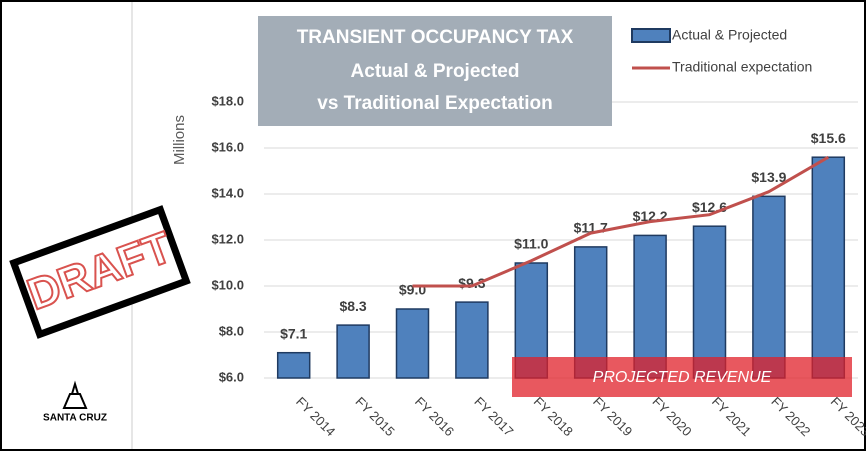 The image size is (866, 451). I want to click on title-box, so click(435, 71).